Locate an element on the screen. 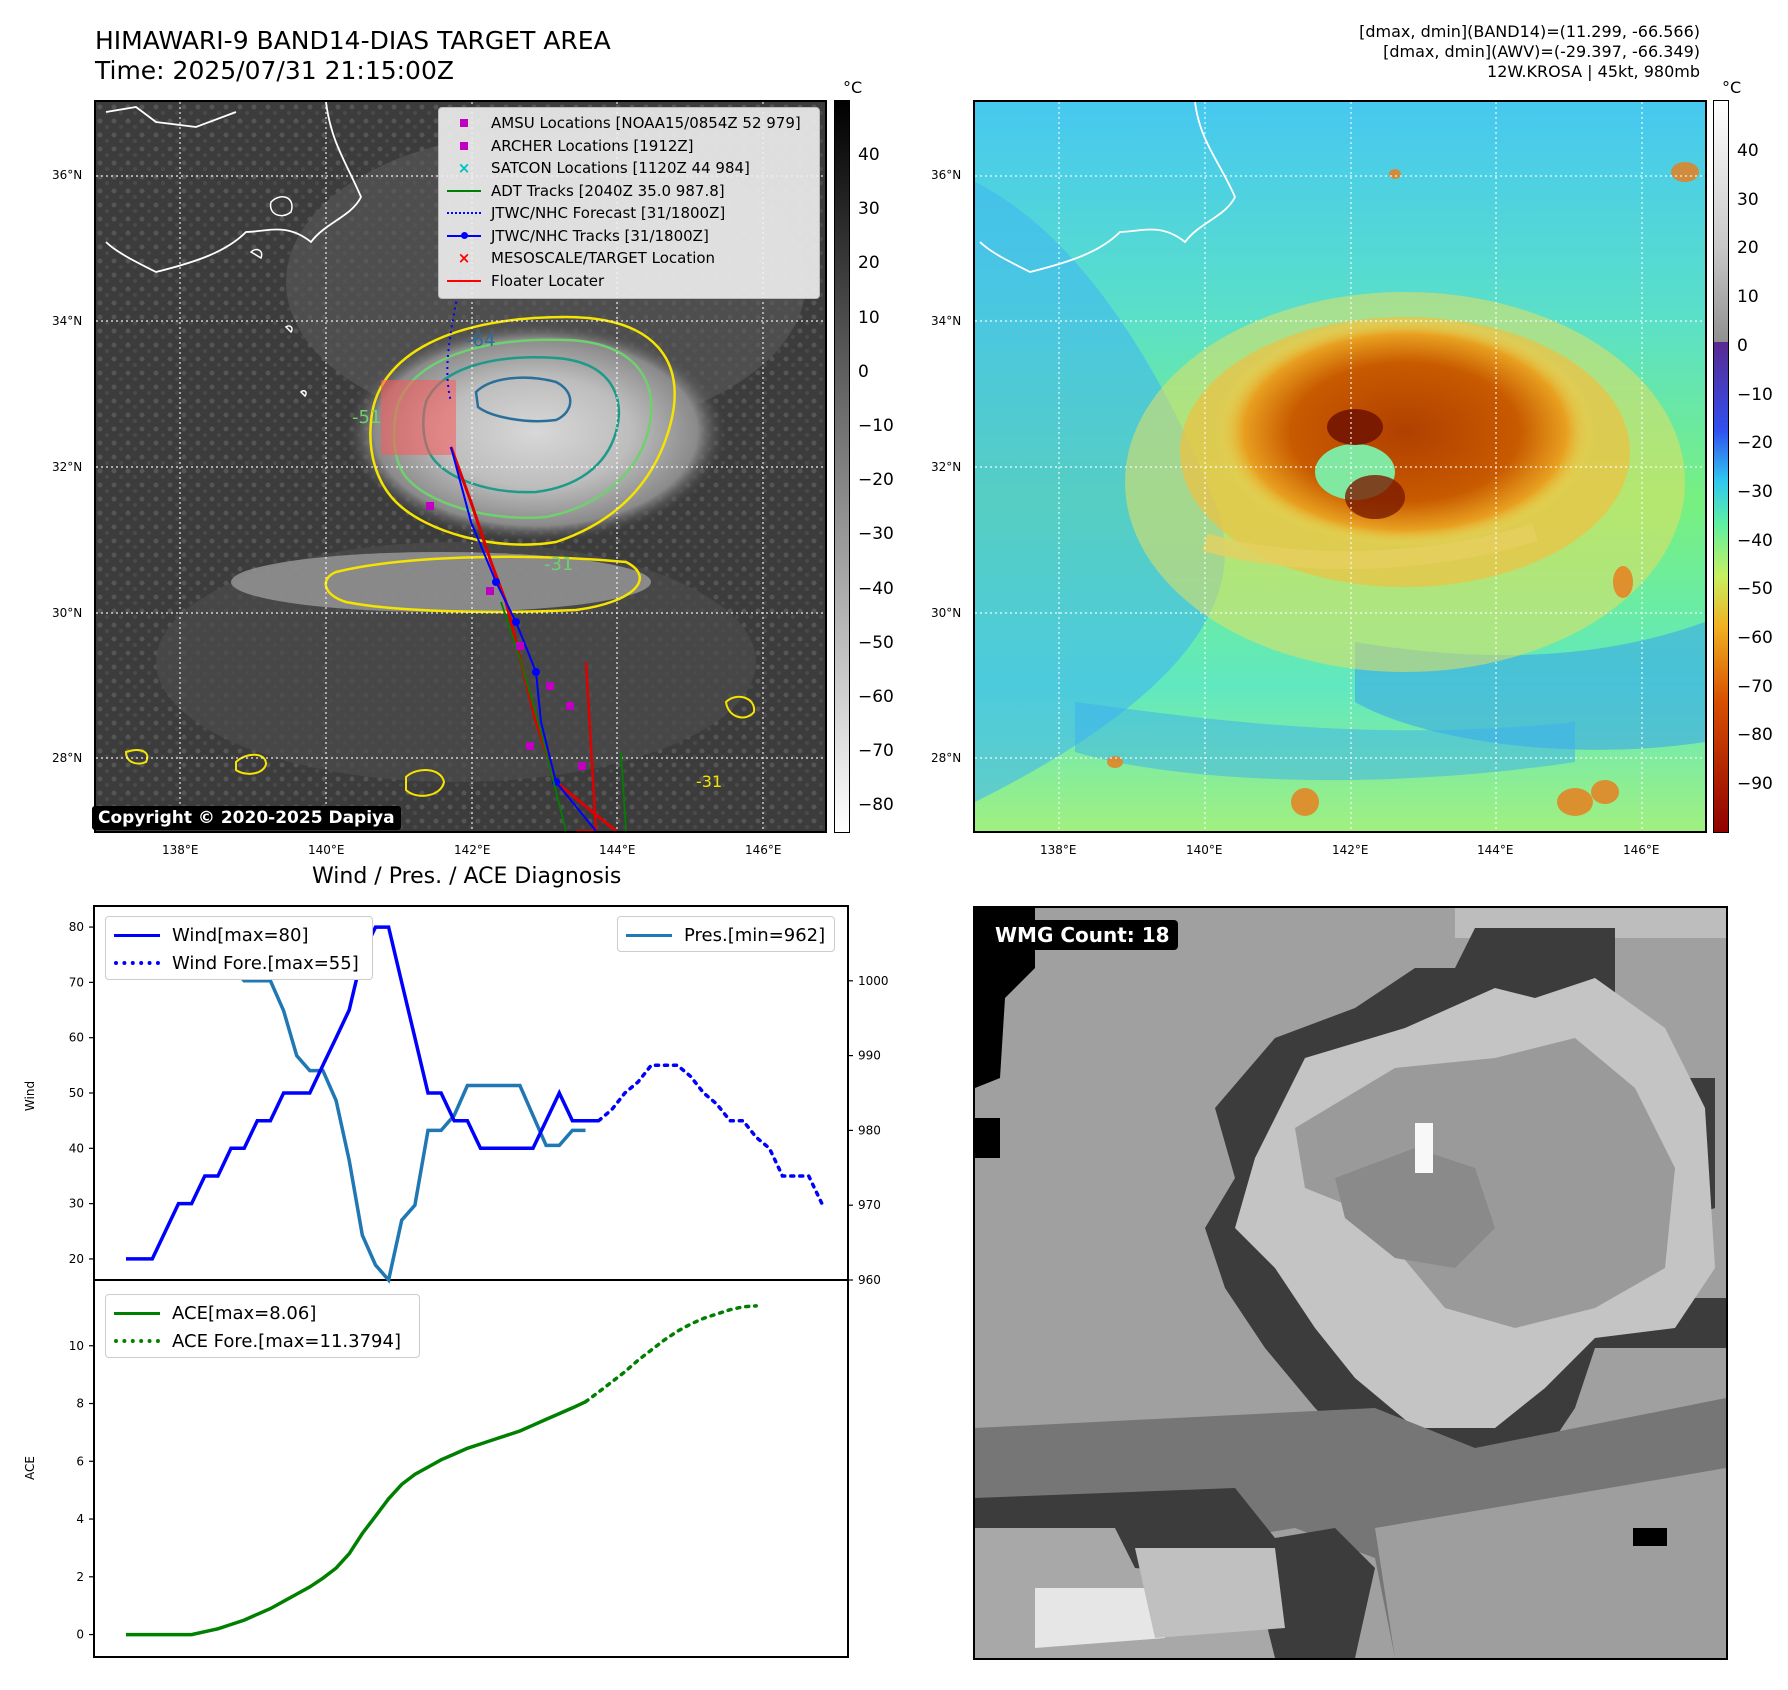 The height and width of the screenshot is (1690, 1788). pres-axis-tick-label: 960 is located at coordinates (869, 1280).